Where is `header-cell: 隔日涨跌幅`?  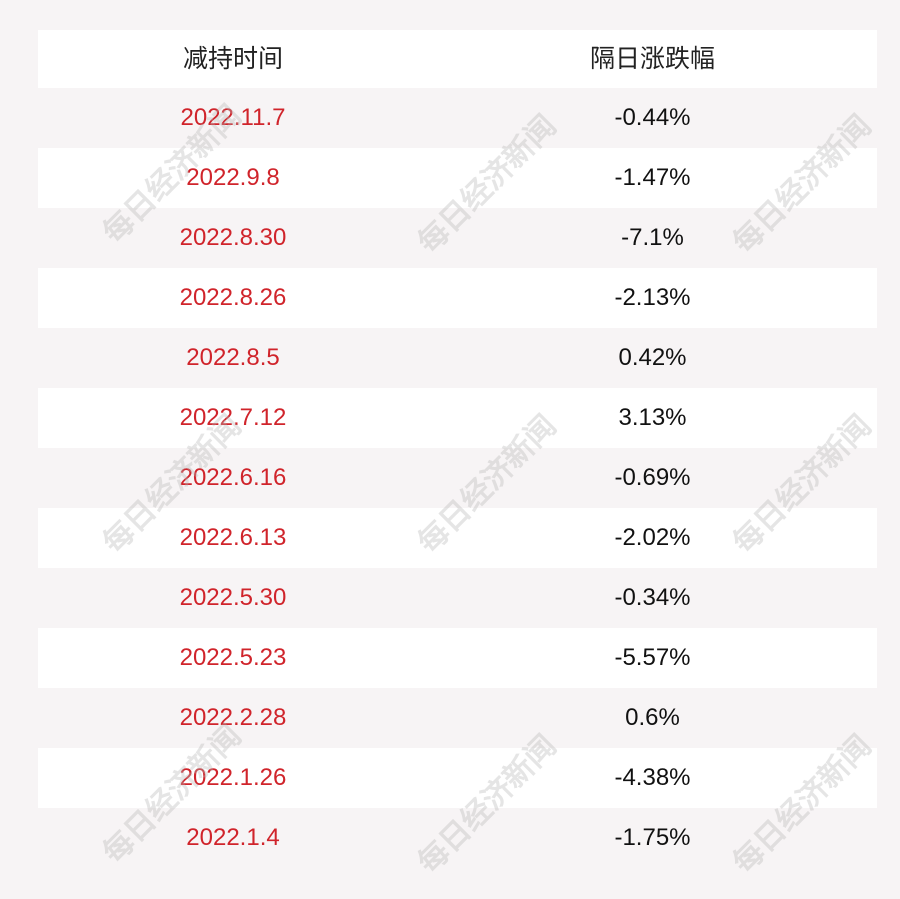 header-cell: 隔日涨跌幅 is located at coordinates (652, 59).